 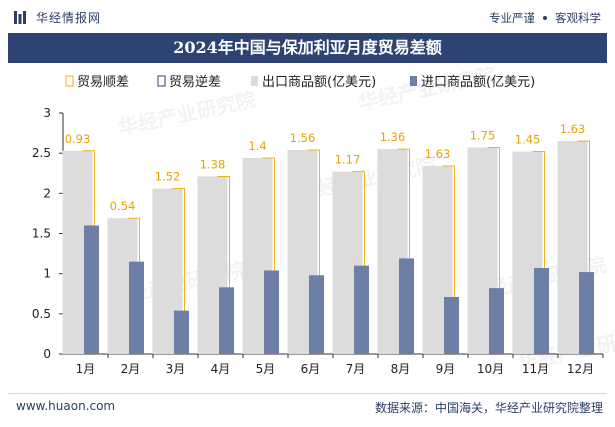 I want to click on balance-label: 1.4, so click(x=257, y=146).